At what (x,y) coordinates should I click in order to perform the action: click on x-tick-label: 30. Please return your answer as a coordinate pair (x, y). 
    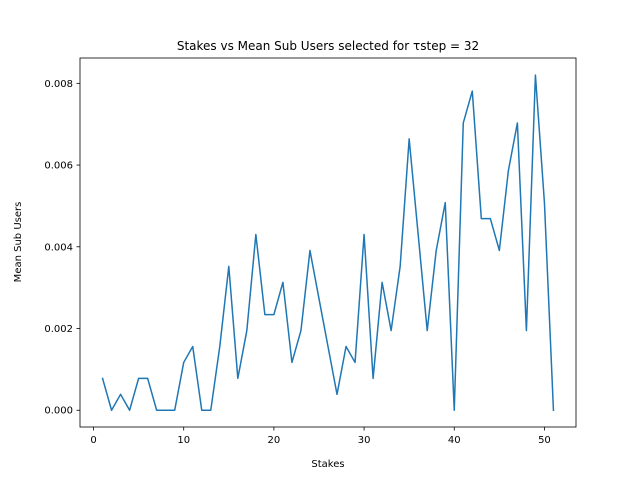
    Looking at the image, I should click on (364, 440).